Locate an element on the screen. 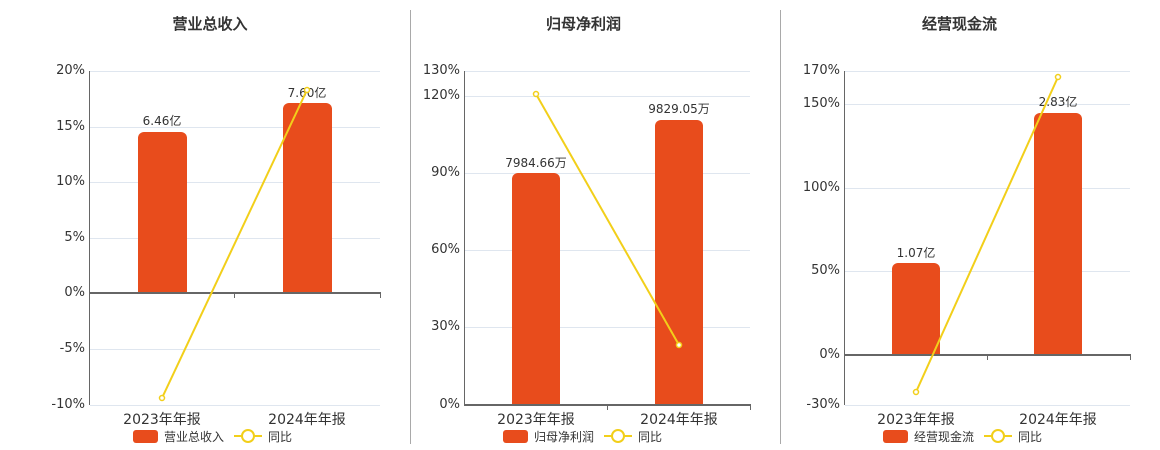  y-tick-label: 90% is located at coordinates (445, 172).